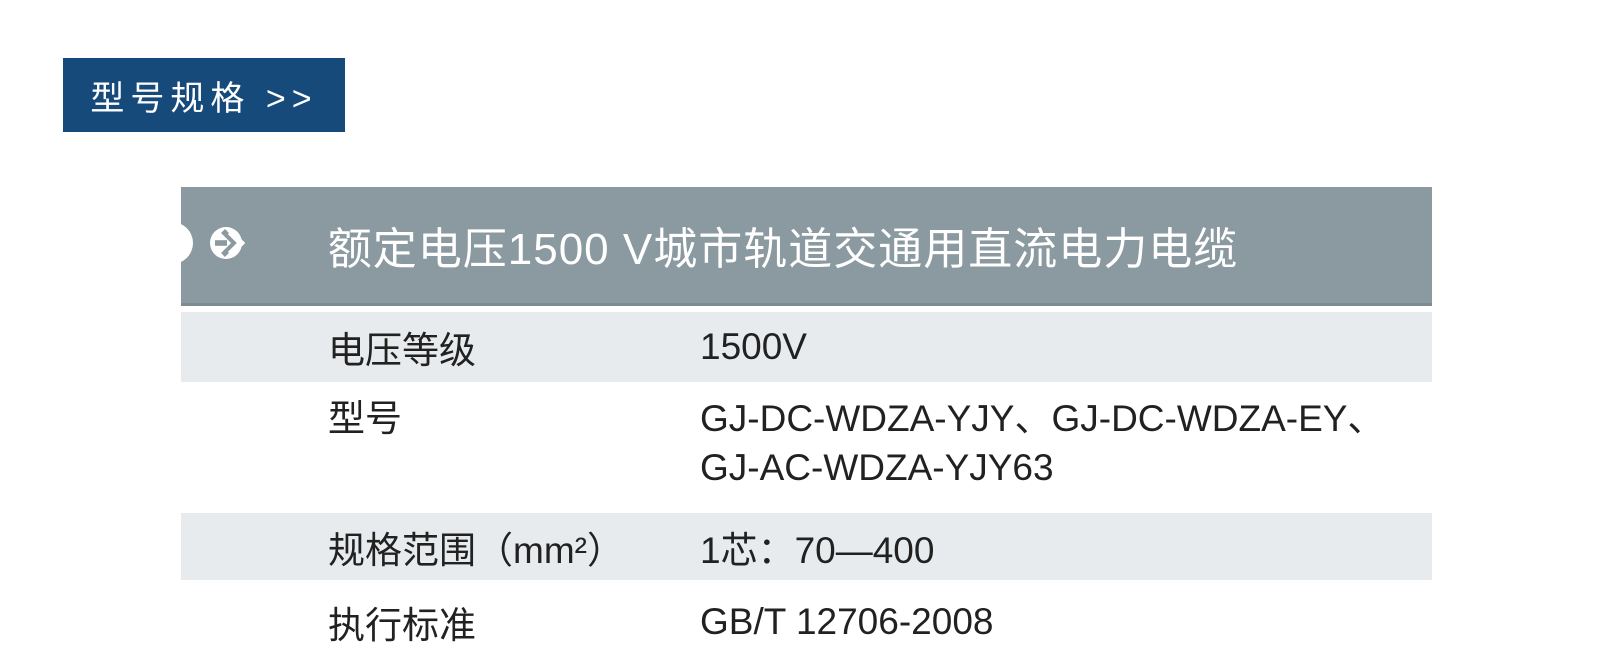  I want to click on table-row-standard: 执行标准 GB/T 12706-2008, so click(806, 621).